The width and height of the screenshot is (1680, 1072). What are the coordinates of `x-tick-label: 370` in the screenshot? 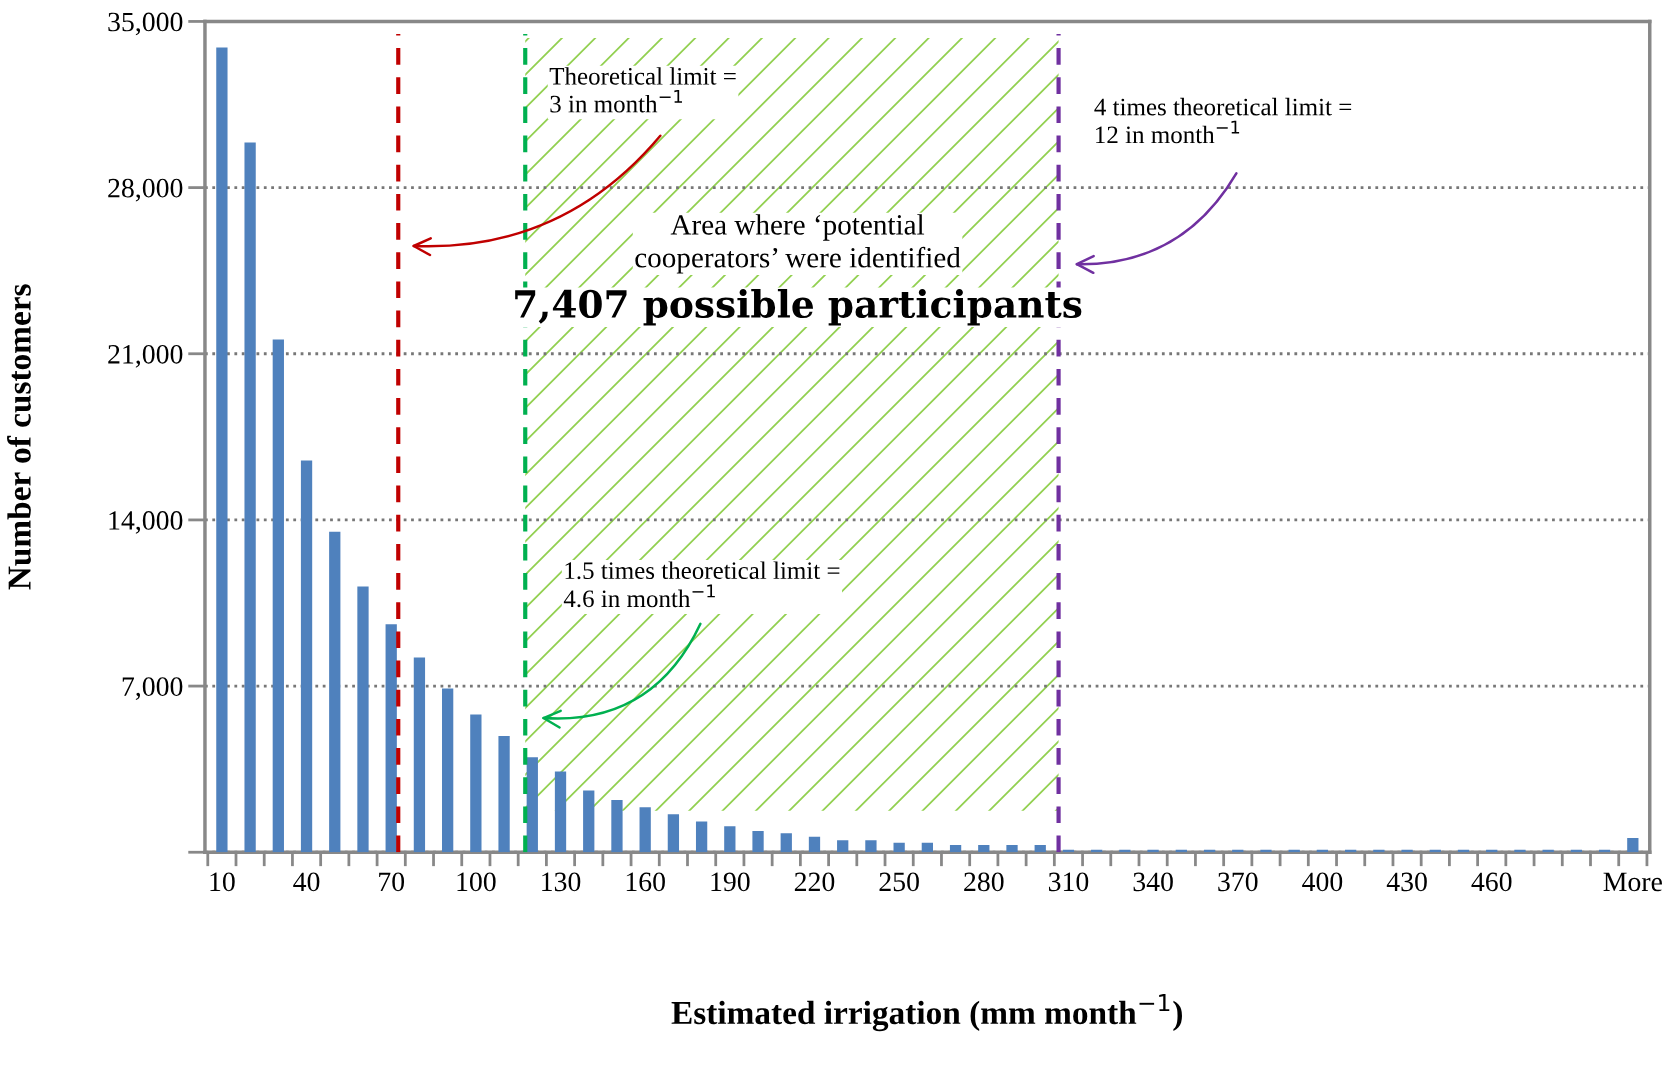 It's located at (1238, 882).